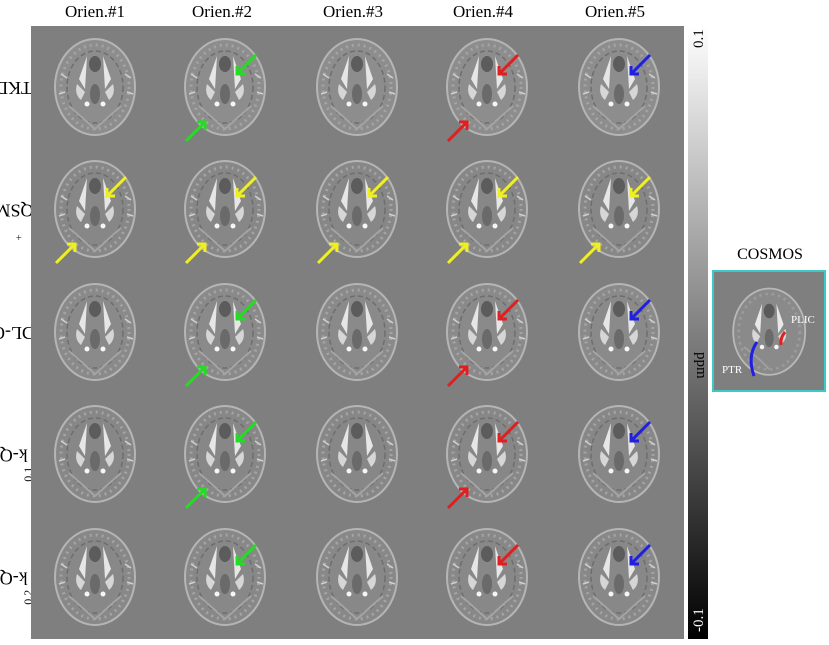 The width and height of the screenshot is (829, 645). What do you see at coordinates (699, 620) in the screenshot?
I see `colorbar-min-label: -0.1` at bounding box center [699, 620].